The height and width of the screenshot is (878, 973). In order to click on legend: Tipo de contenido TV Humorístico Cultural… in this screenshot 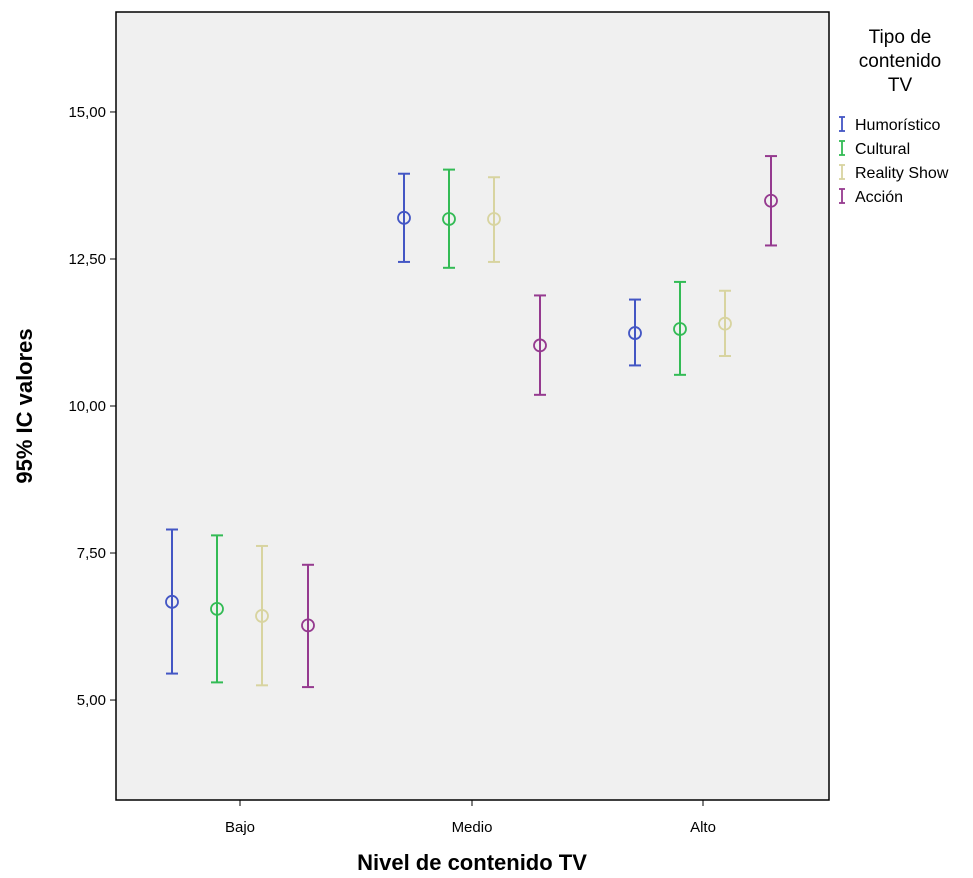, I will do `click(894, 116)`.